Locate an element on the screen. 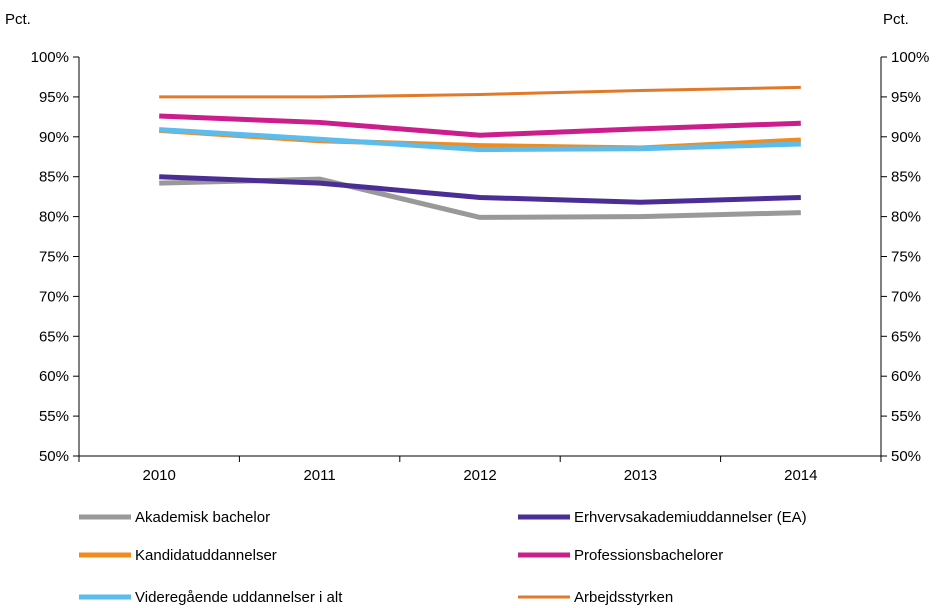 The width and height of the screenshot is (943, 608). x-tick-label: 2013 is located at coordinates (640, 475).